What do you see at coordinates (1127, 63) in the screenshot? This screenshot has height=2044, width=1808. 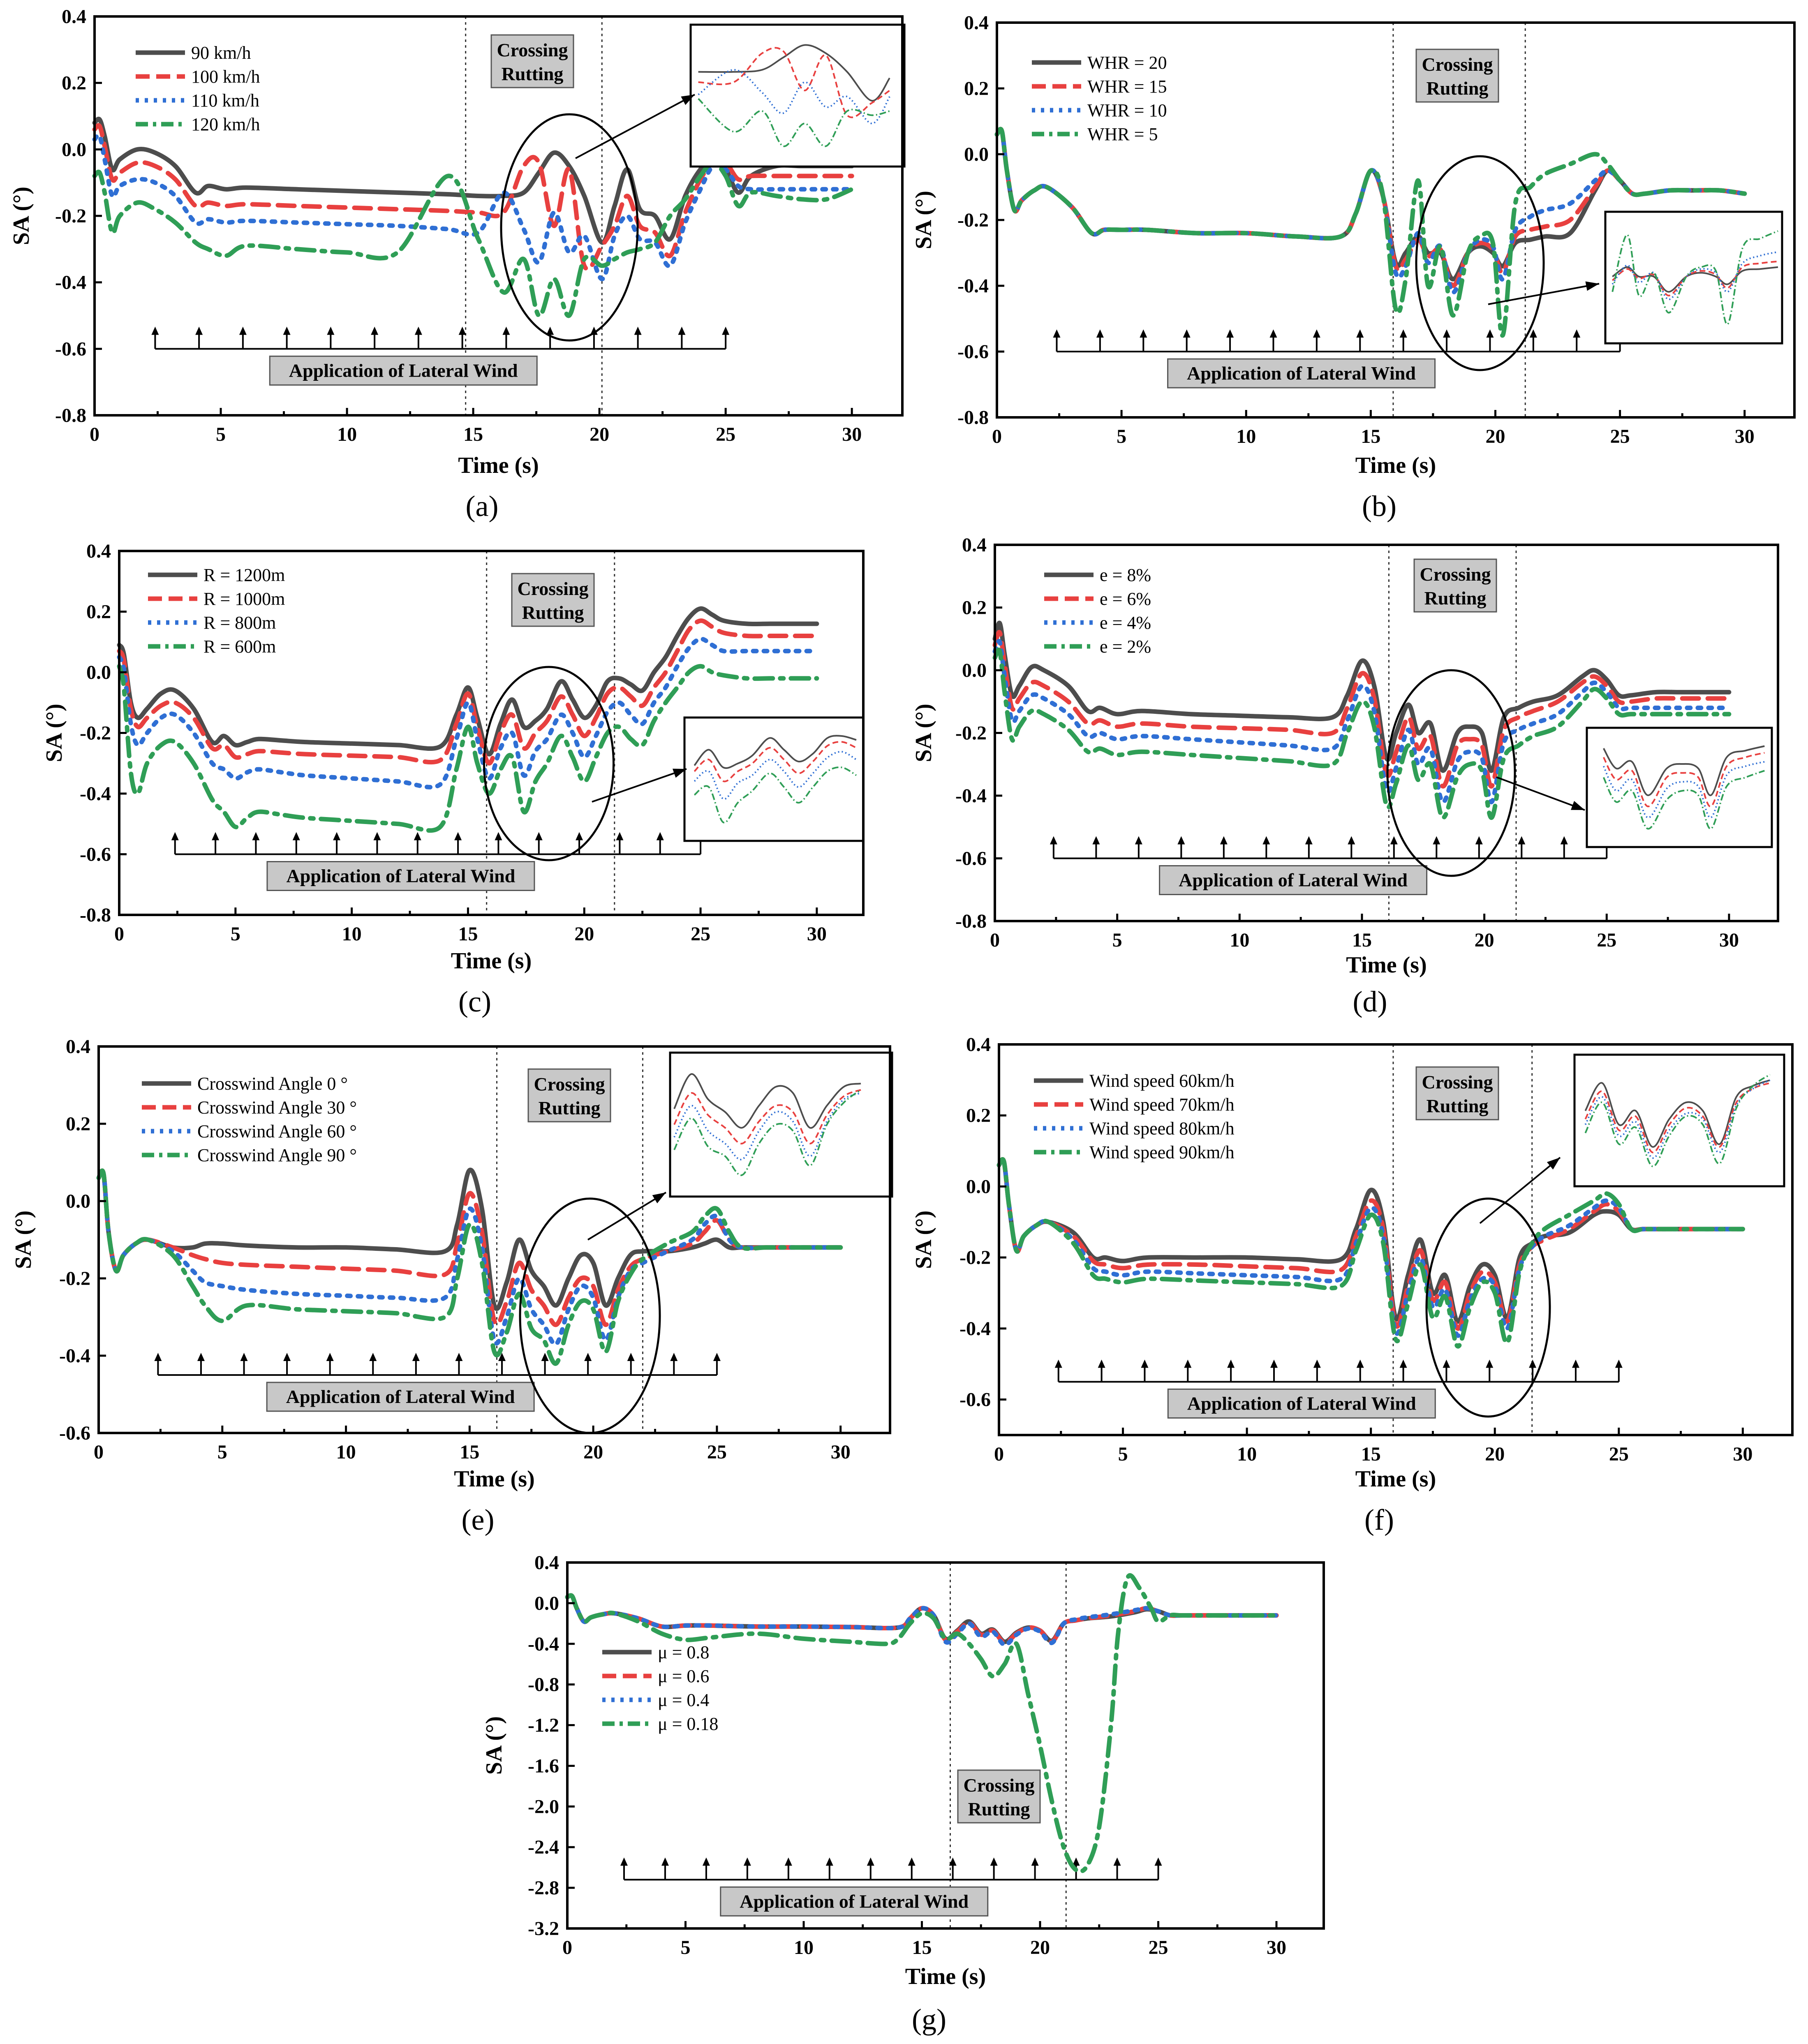 I see `legend-label-1: WHR = 20` at bounding box center [1127, 63].